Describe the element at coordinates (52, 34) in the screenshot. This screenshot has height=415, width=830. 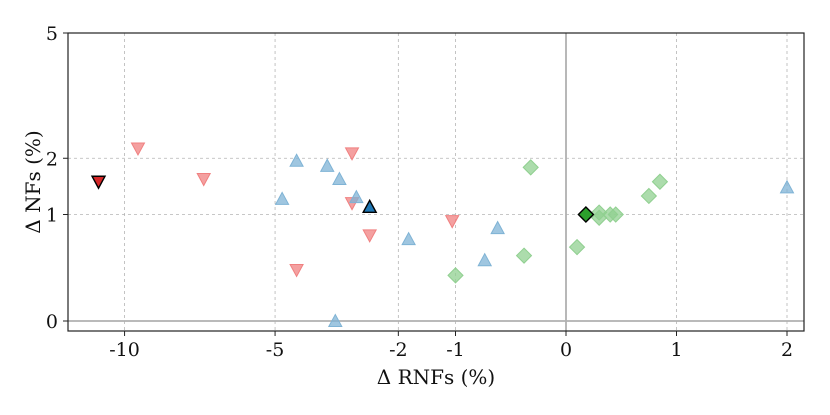
I see `y-tick-label: 5` at that location.